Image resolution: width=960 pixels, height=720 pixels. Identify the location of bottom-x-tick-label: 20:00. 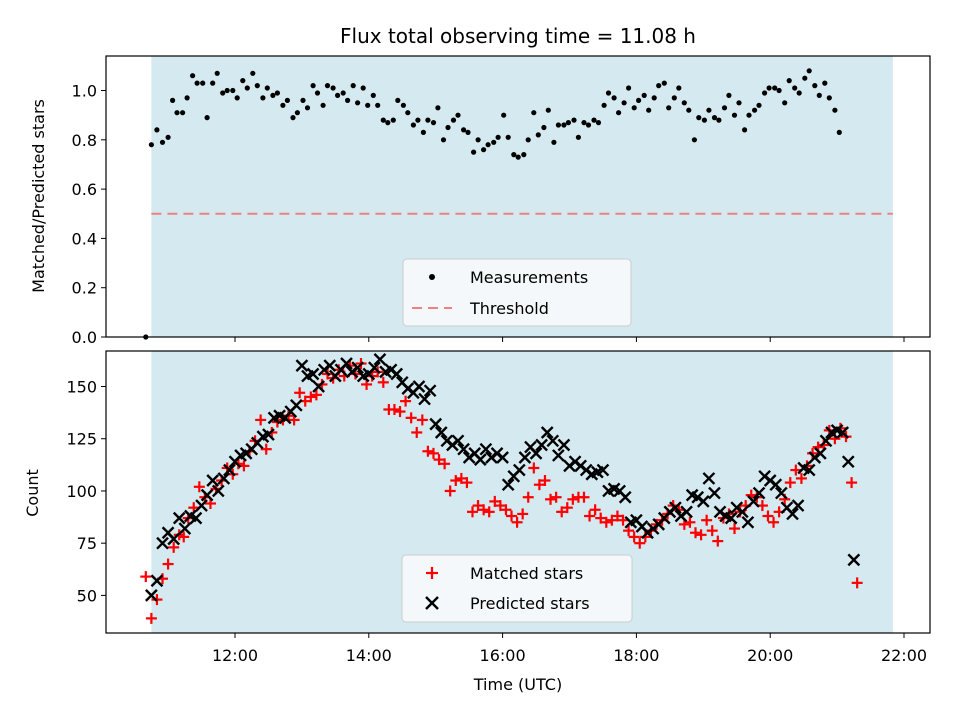
(770, 655).